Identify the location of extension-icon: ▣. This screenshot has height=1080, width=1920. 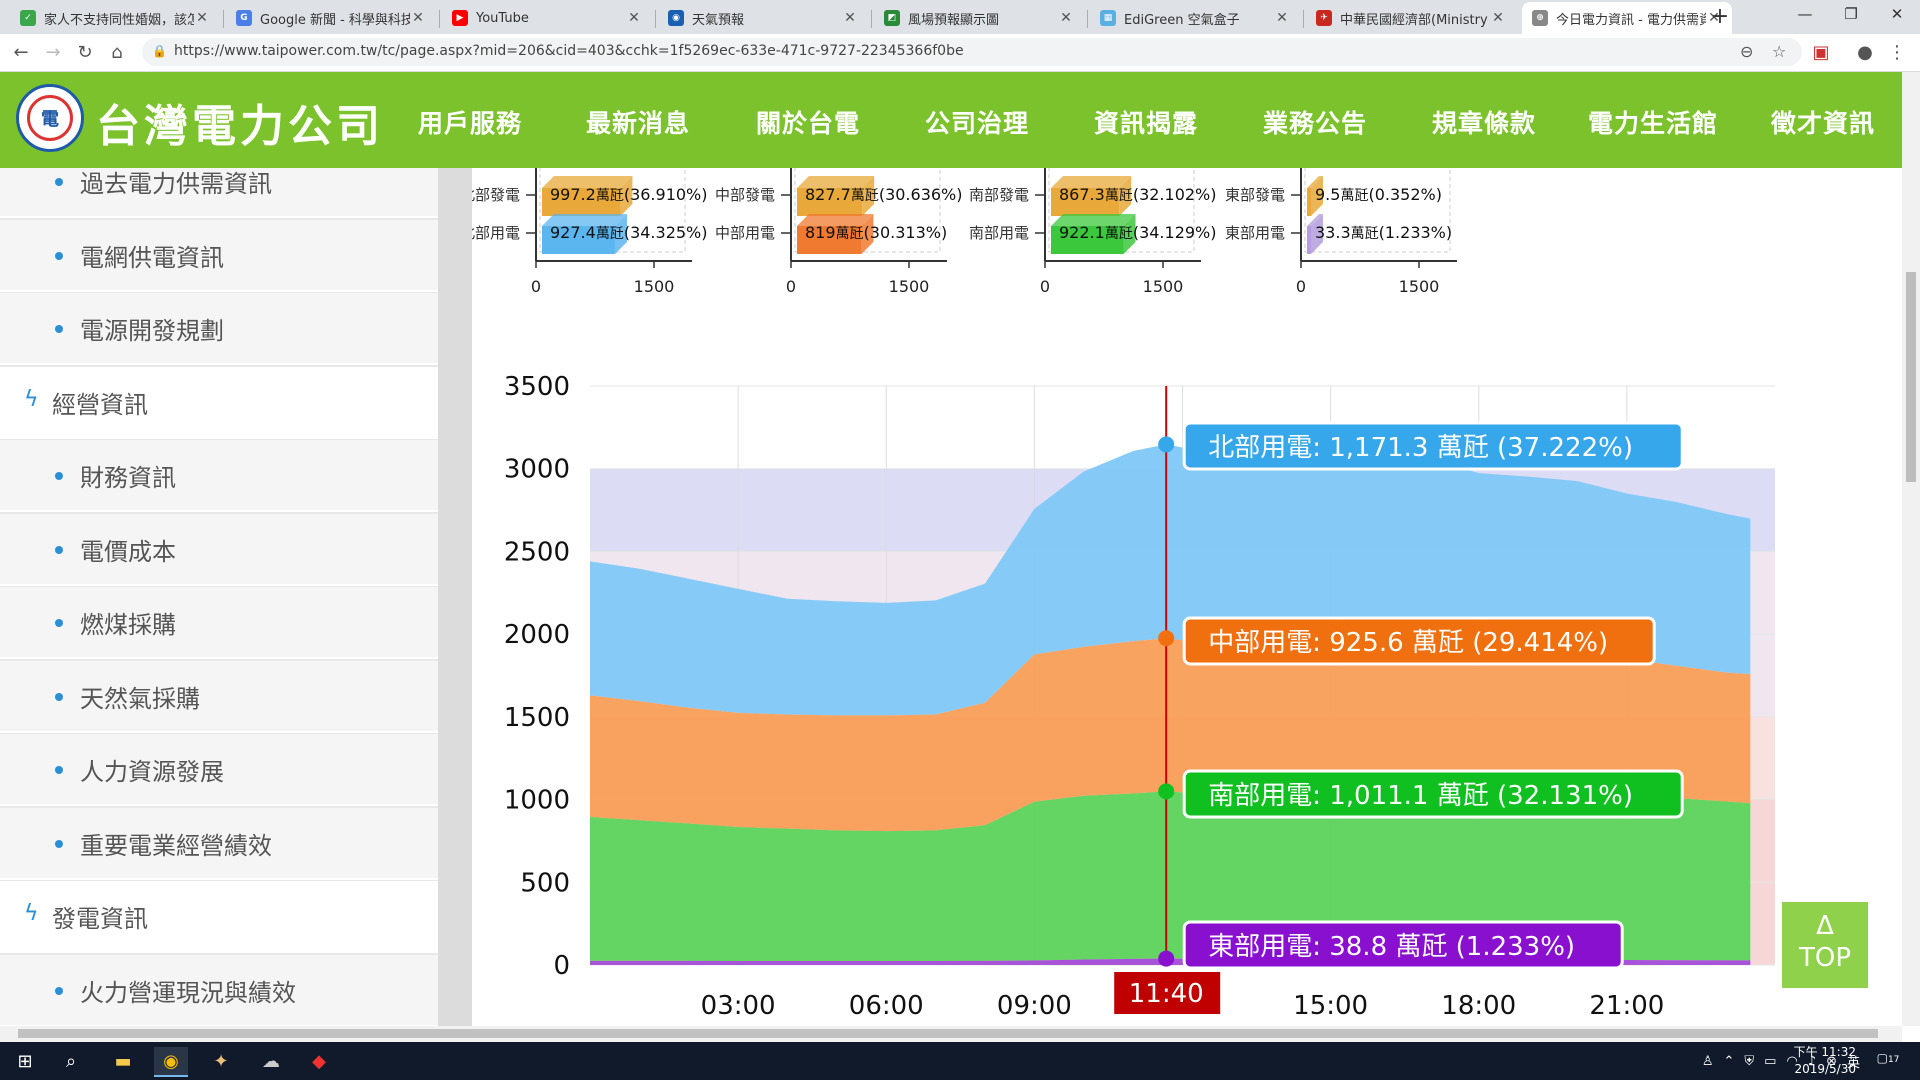
(1821, 52).